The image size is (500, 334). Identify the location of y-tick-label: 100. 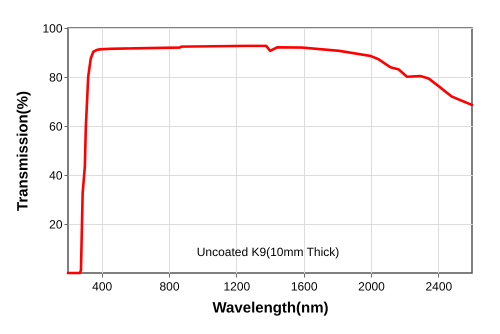
(52, 29).